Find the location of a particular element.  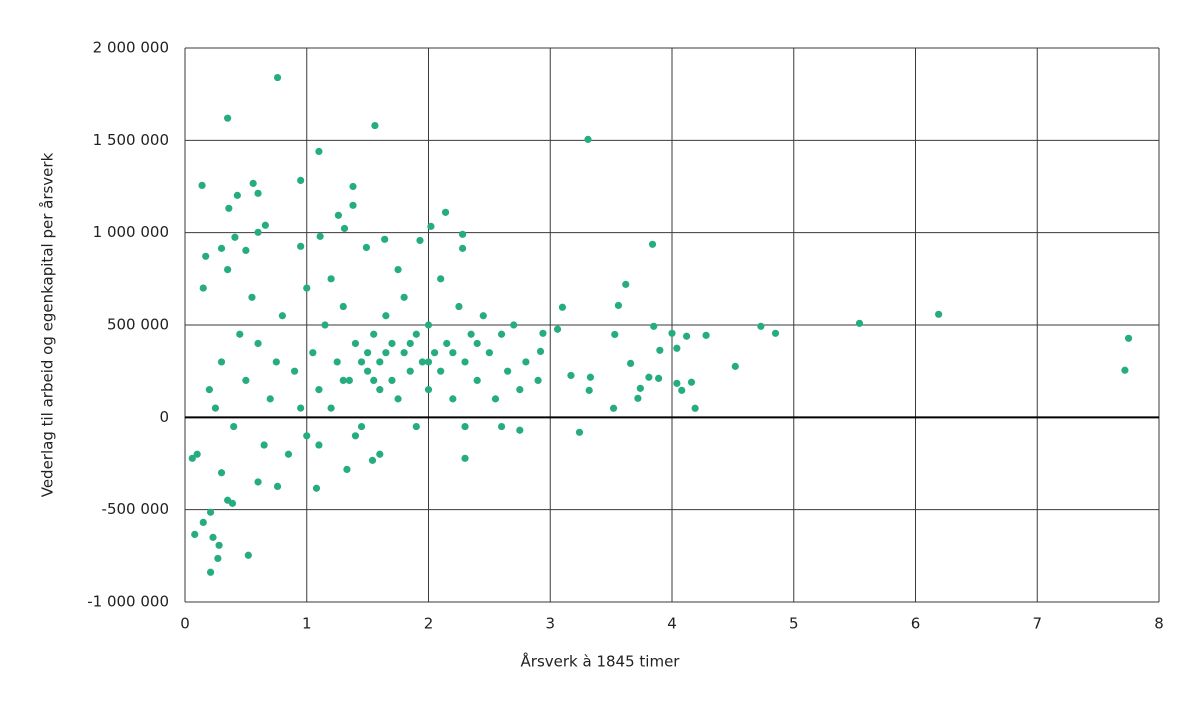

x-tick-label: 5 is located at coordinates (794, 624).